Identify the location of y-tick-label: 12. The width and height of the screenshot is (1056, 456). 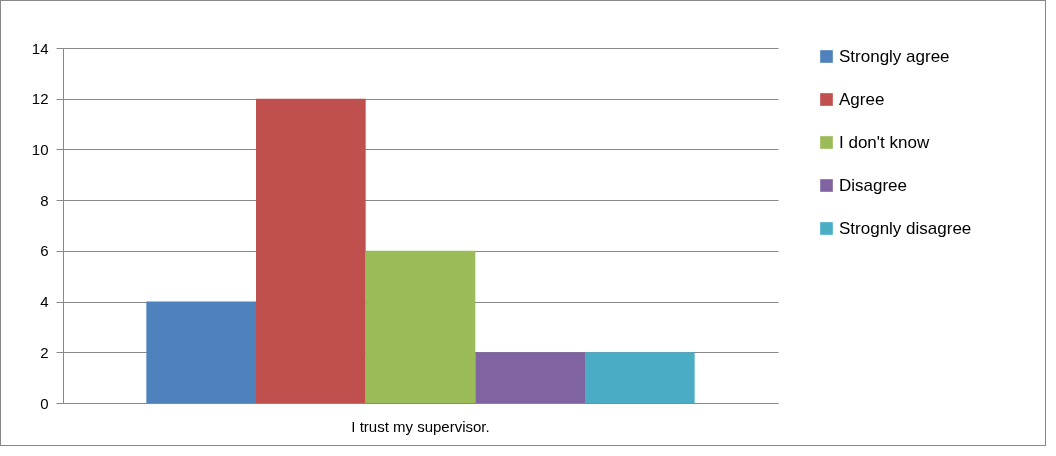
(40, 99).